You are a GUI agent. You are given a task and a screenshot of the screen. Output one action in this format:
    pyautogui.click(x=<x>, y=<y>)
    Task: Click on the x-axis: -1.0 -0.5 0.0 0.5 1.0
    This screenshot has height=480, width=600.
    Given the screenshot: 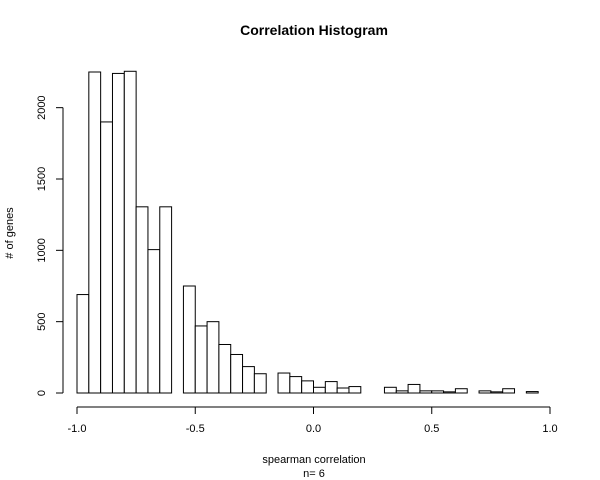 What is the action you would take?
    pyautogui.click(x=313, y=420)
    